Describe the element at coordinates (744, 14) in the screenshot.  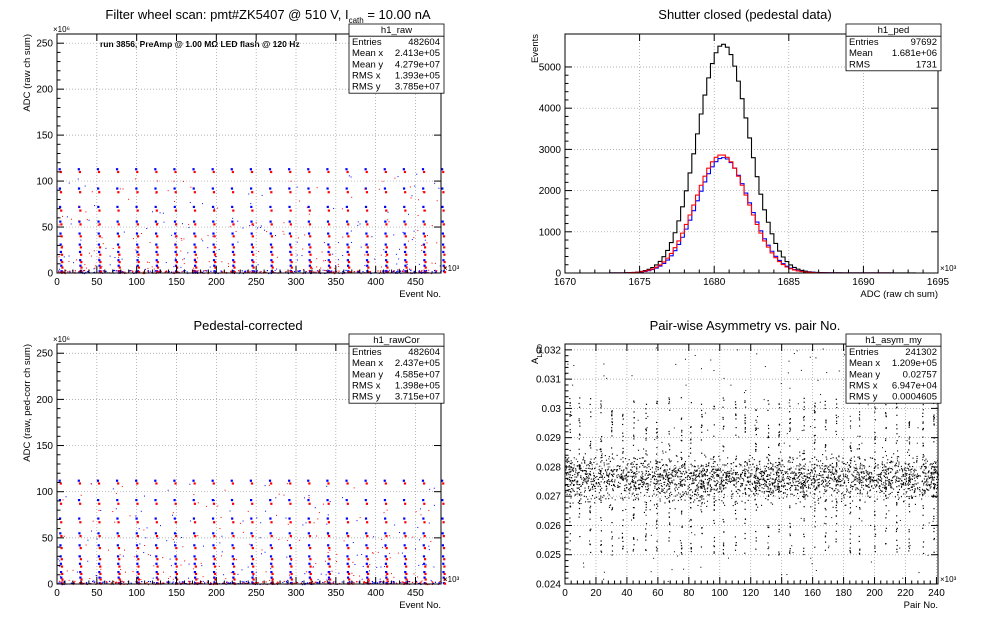
I see `pedestal-title: Shutter closed (pedestal data)` at that location.